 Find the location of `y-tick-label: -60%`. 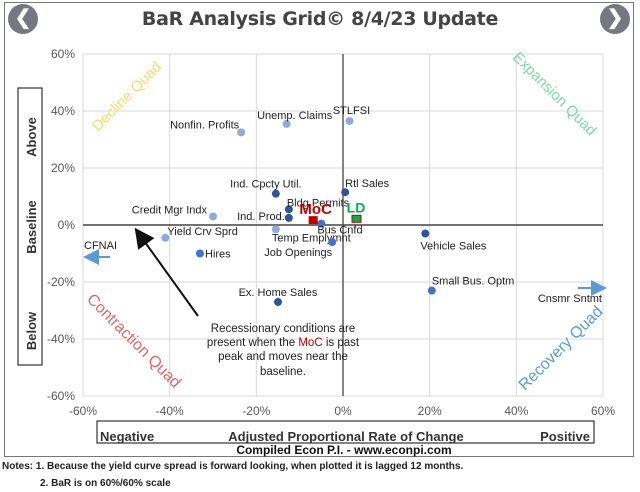

y-tick-label: -60% is located at coordinates (61, 396).